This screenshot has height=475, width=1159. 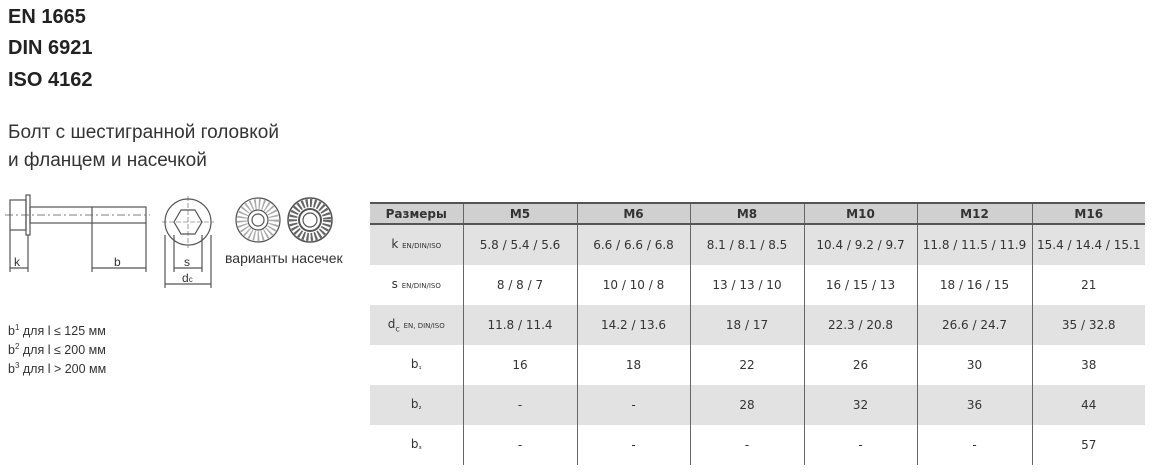 I want to click on table-row: b¹ 16 18 22 26 30 38, so click(x=757, y=365).